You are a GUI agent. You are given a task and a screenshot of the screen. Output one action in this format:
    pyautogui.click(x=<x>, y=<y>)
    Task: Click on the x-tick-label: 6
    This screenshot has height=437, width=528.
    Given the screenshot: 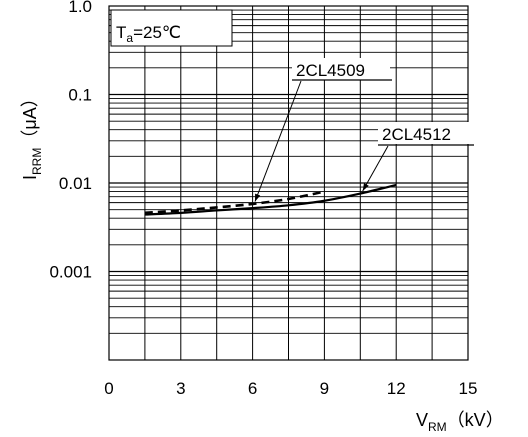 What is the action you would take?
    pyautogui.click(x=252, y=388)
    